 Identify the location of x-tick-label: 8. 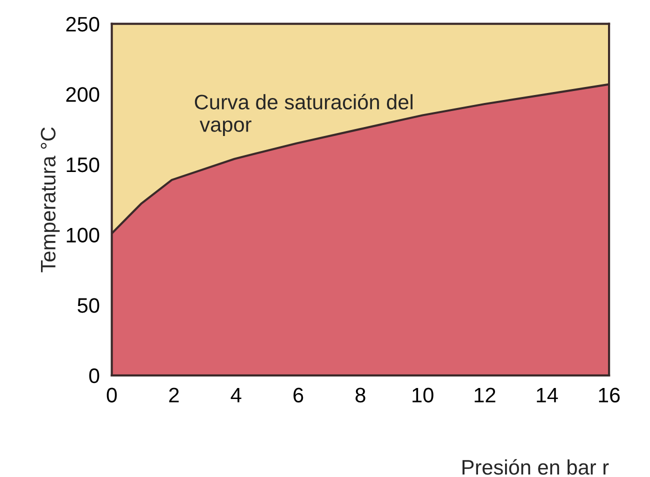
(361, 395).